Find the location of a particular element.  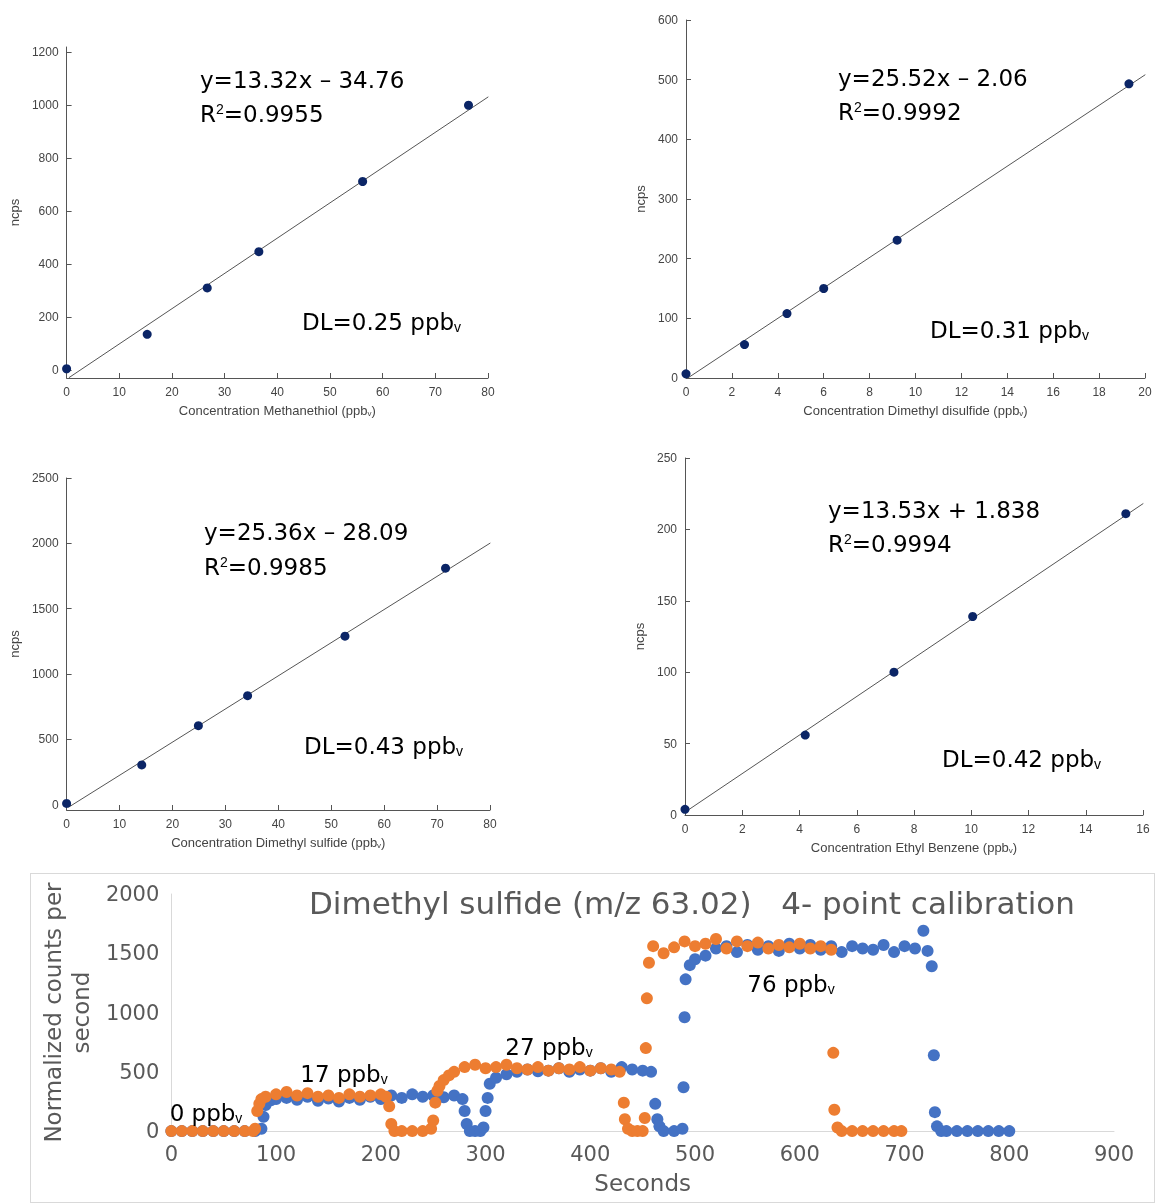

x-tick-label: 18 is located at coordinates (1099, 392).